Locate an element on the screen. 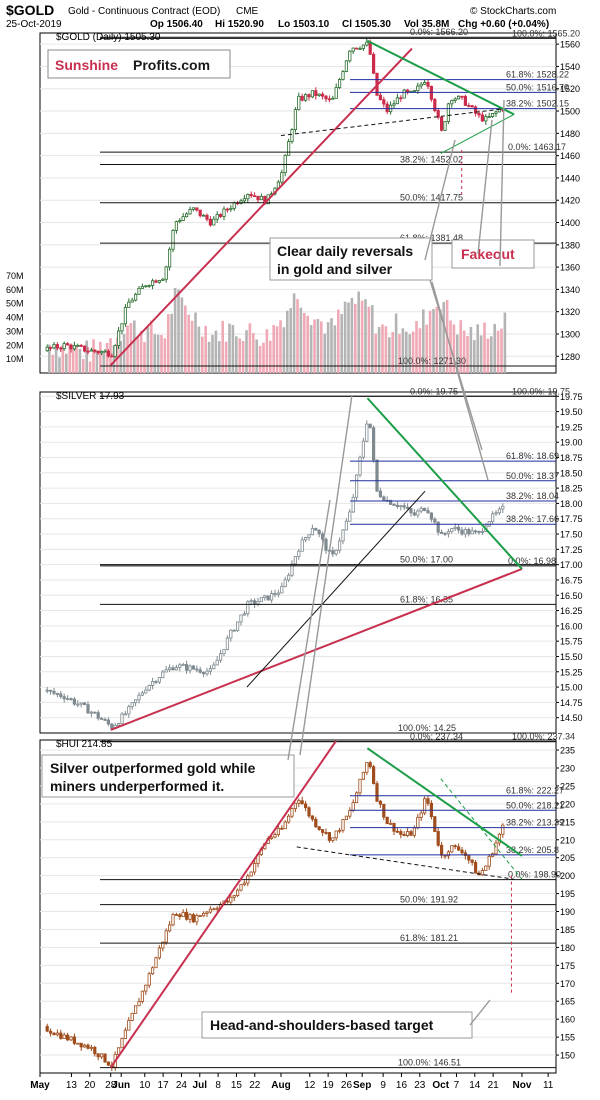 This screenshot has height=1100, width=600. chart-exchange: CME is located at coordinates (247, 11).